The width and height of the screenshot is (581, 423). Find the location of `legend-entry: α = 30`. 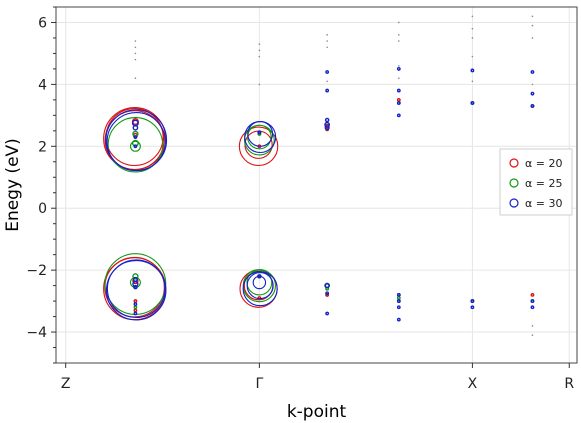

legend-entry: α = 30 is located at coordinates (543, 203).